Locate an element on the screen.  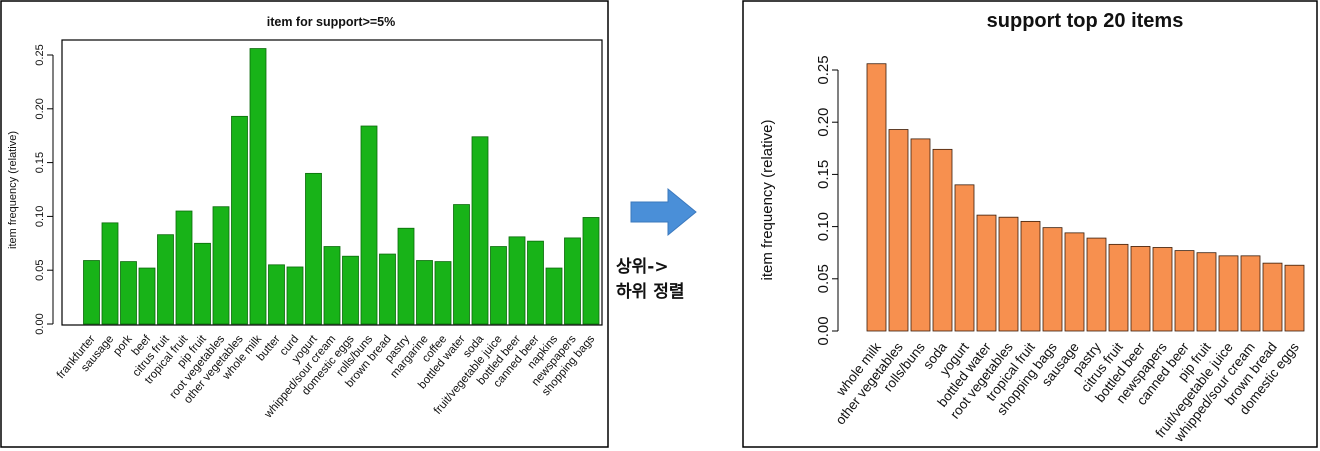
left-y-tick-label: 0.05 is located at coordinates (40, 269).